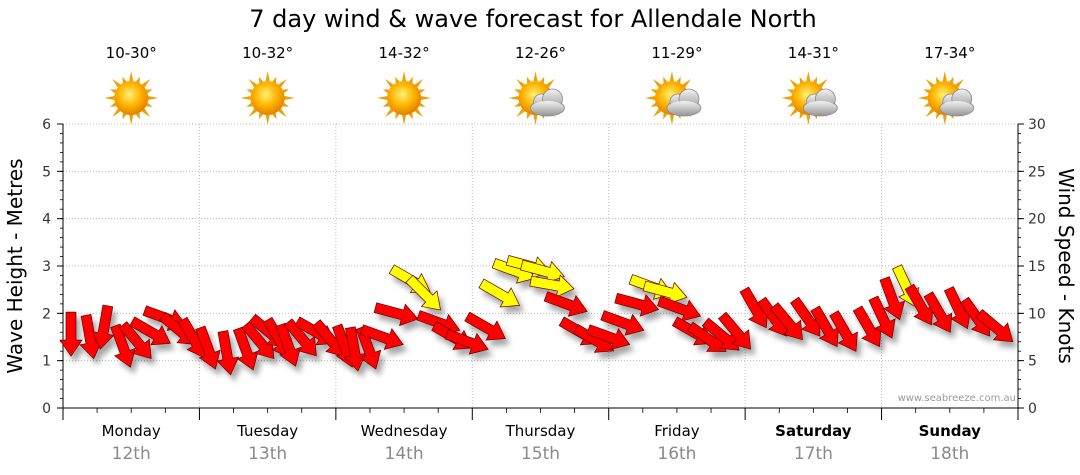 This screenshot has width=1080, height=475. I want to click on date-label: 17th, so click(813, 454).